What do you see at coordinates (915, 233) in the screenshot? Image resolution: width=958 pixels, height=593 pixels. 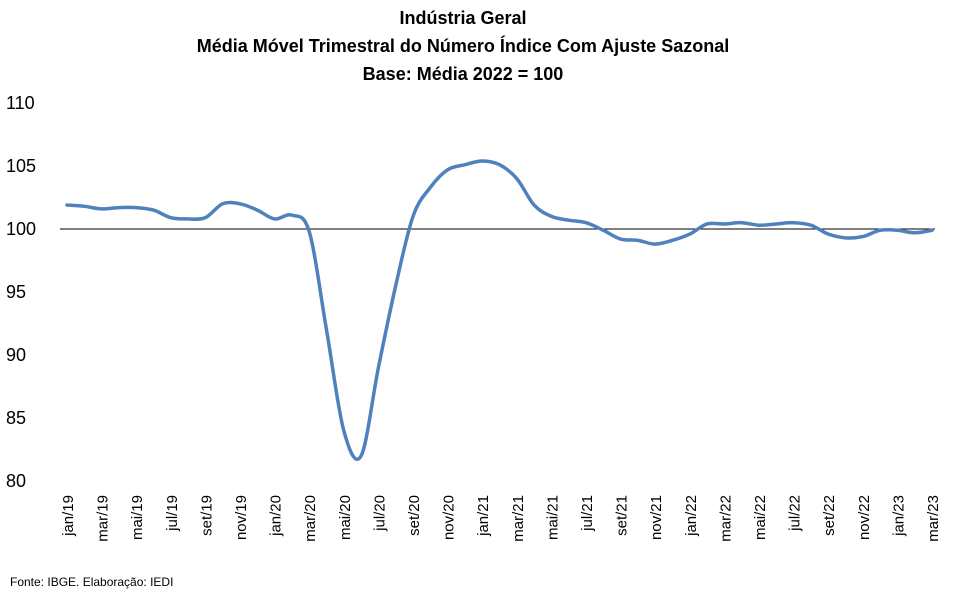 I see `data-point-fev/23` at bounding box center [915, 233].